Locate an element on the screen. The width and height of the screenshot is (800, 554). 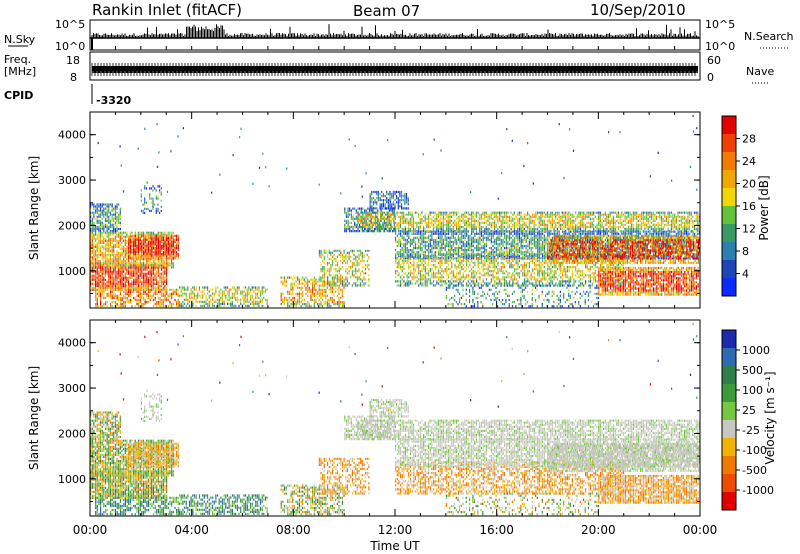
velocity-cbar-label-7: -1000 is located at coordinates (758, 490).